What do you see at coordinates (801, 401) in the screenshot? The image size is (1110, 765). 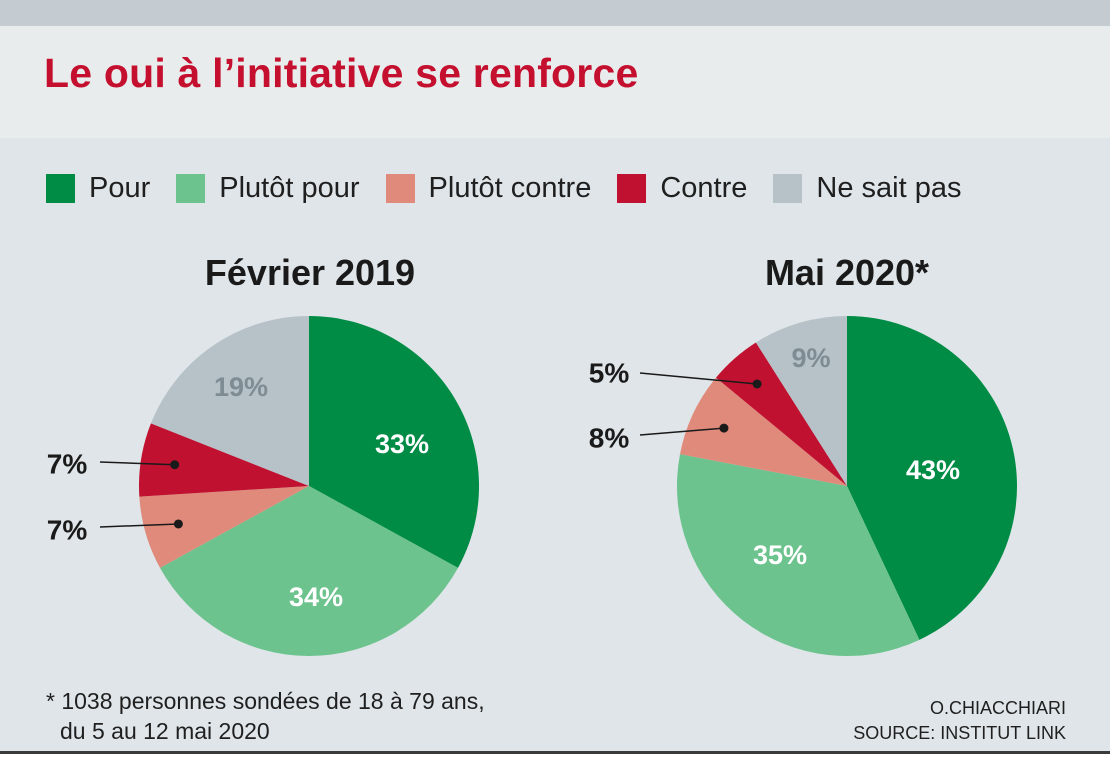 I see `slice-ne-sait-pas-mai-2020` at bounding box center [801, 401].